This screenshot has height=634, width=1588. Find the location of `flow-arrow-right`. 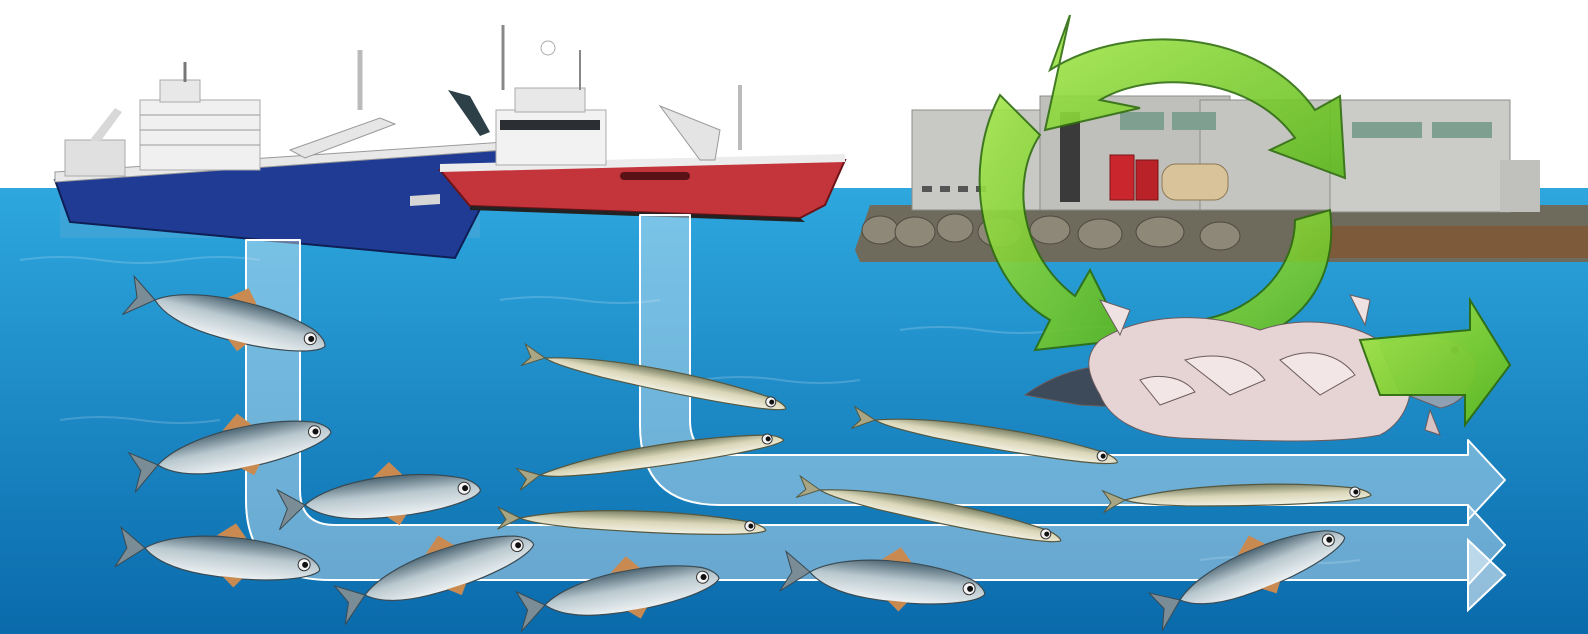

flow-arrow-right is located at coordinates (1487, 575).